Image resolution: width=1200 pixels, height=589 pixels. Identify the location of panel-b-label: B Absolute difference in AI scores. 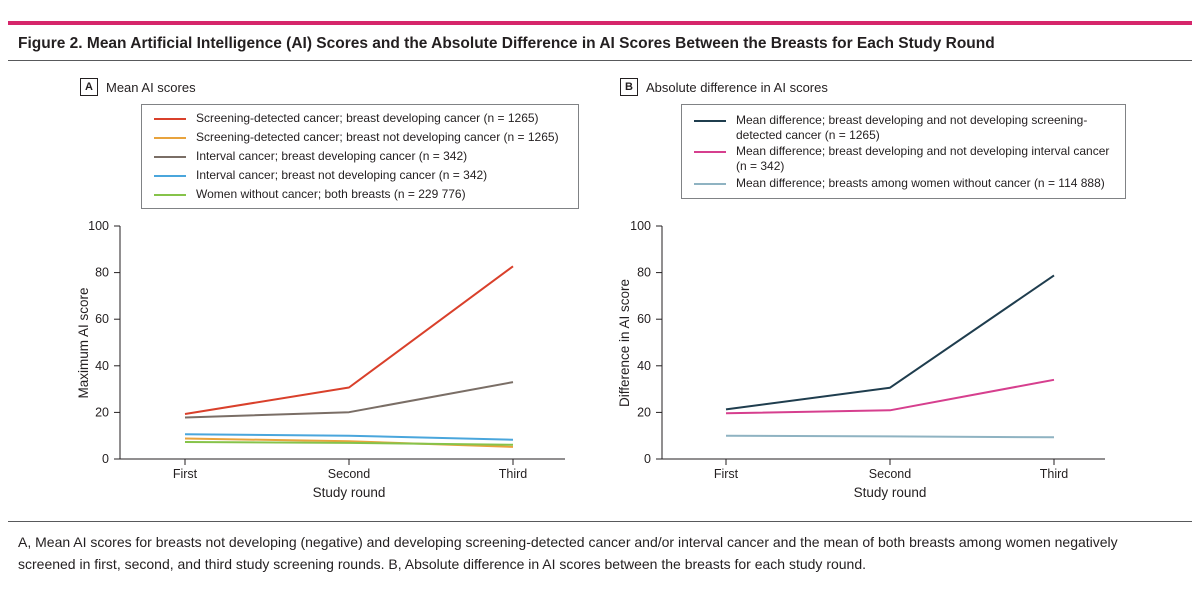
(724, 87).